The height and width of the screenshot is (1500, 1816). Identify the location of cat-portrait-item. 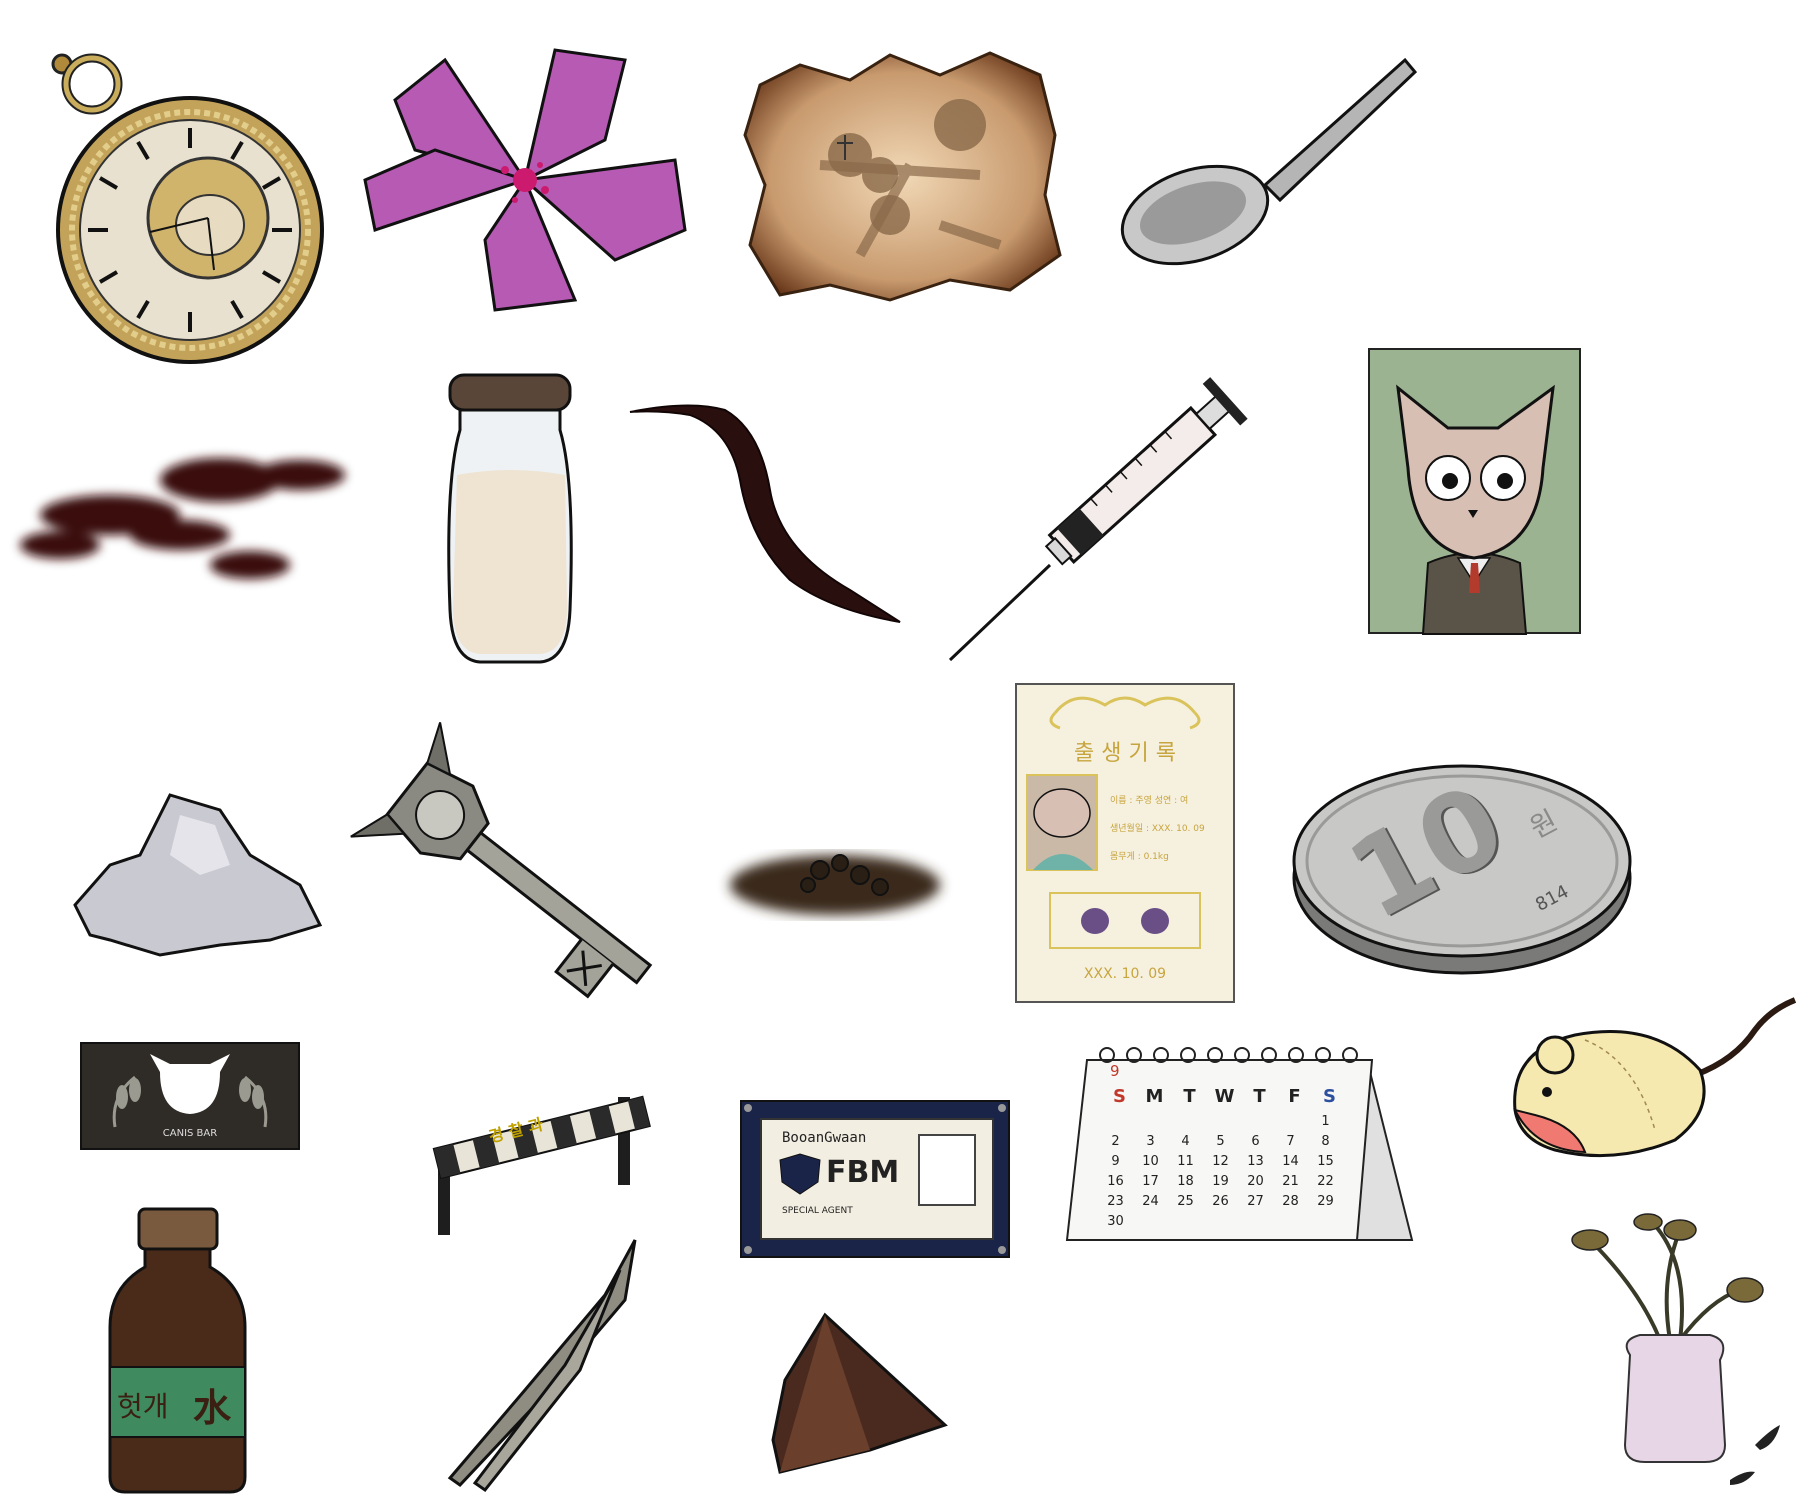
(1474, 491).